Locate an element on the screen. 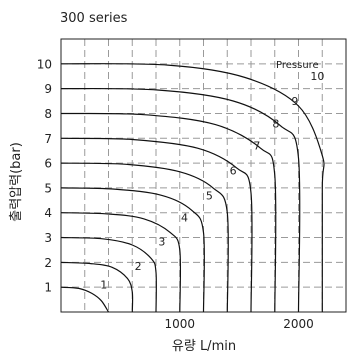 The width and height of the screenshot is (347, 358). pressure-annotation: Pressure is located at coordinates (297, 65).